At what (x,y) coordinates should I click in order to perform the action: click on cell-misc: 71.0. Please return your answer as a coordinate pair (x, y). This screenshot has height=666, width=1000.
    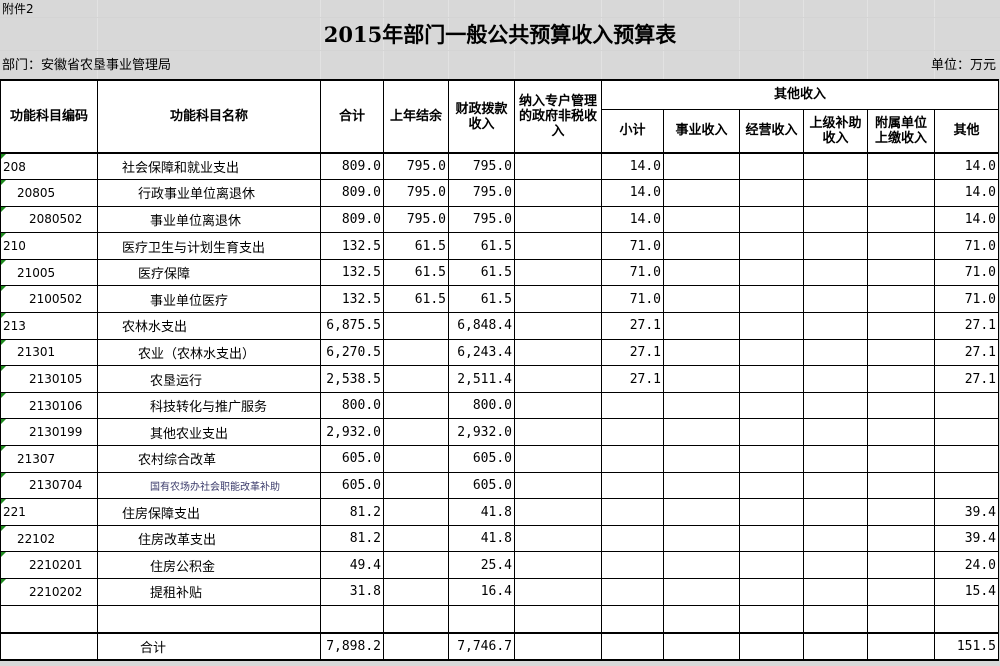
    Looking at the image, I should click on (966, 299).